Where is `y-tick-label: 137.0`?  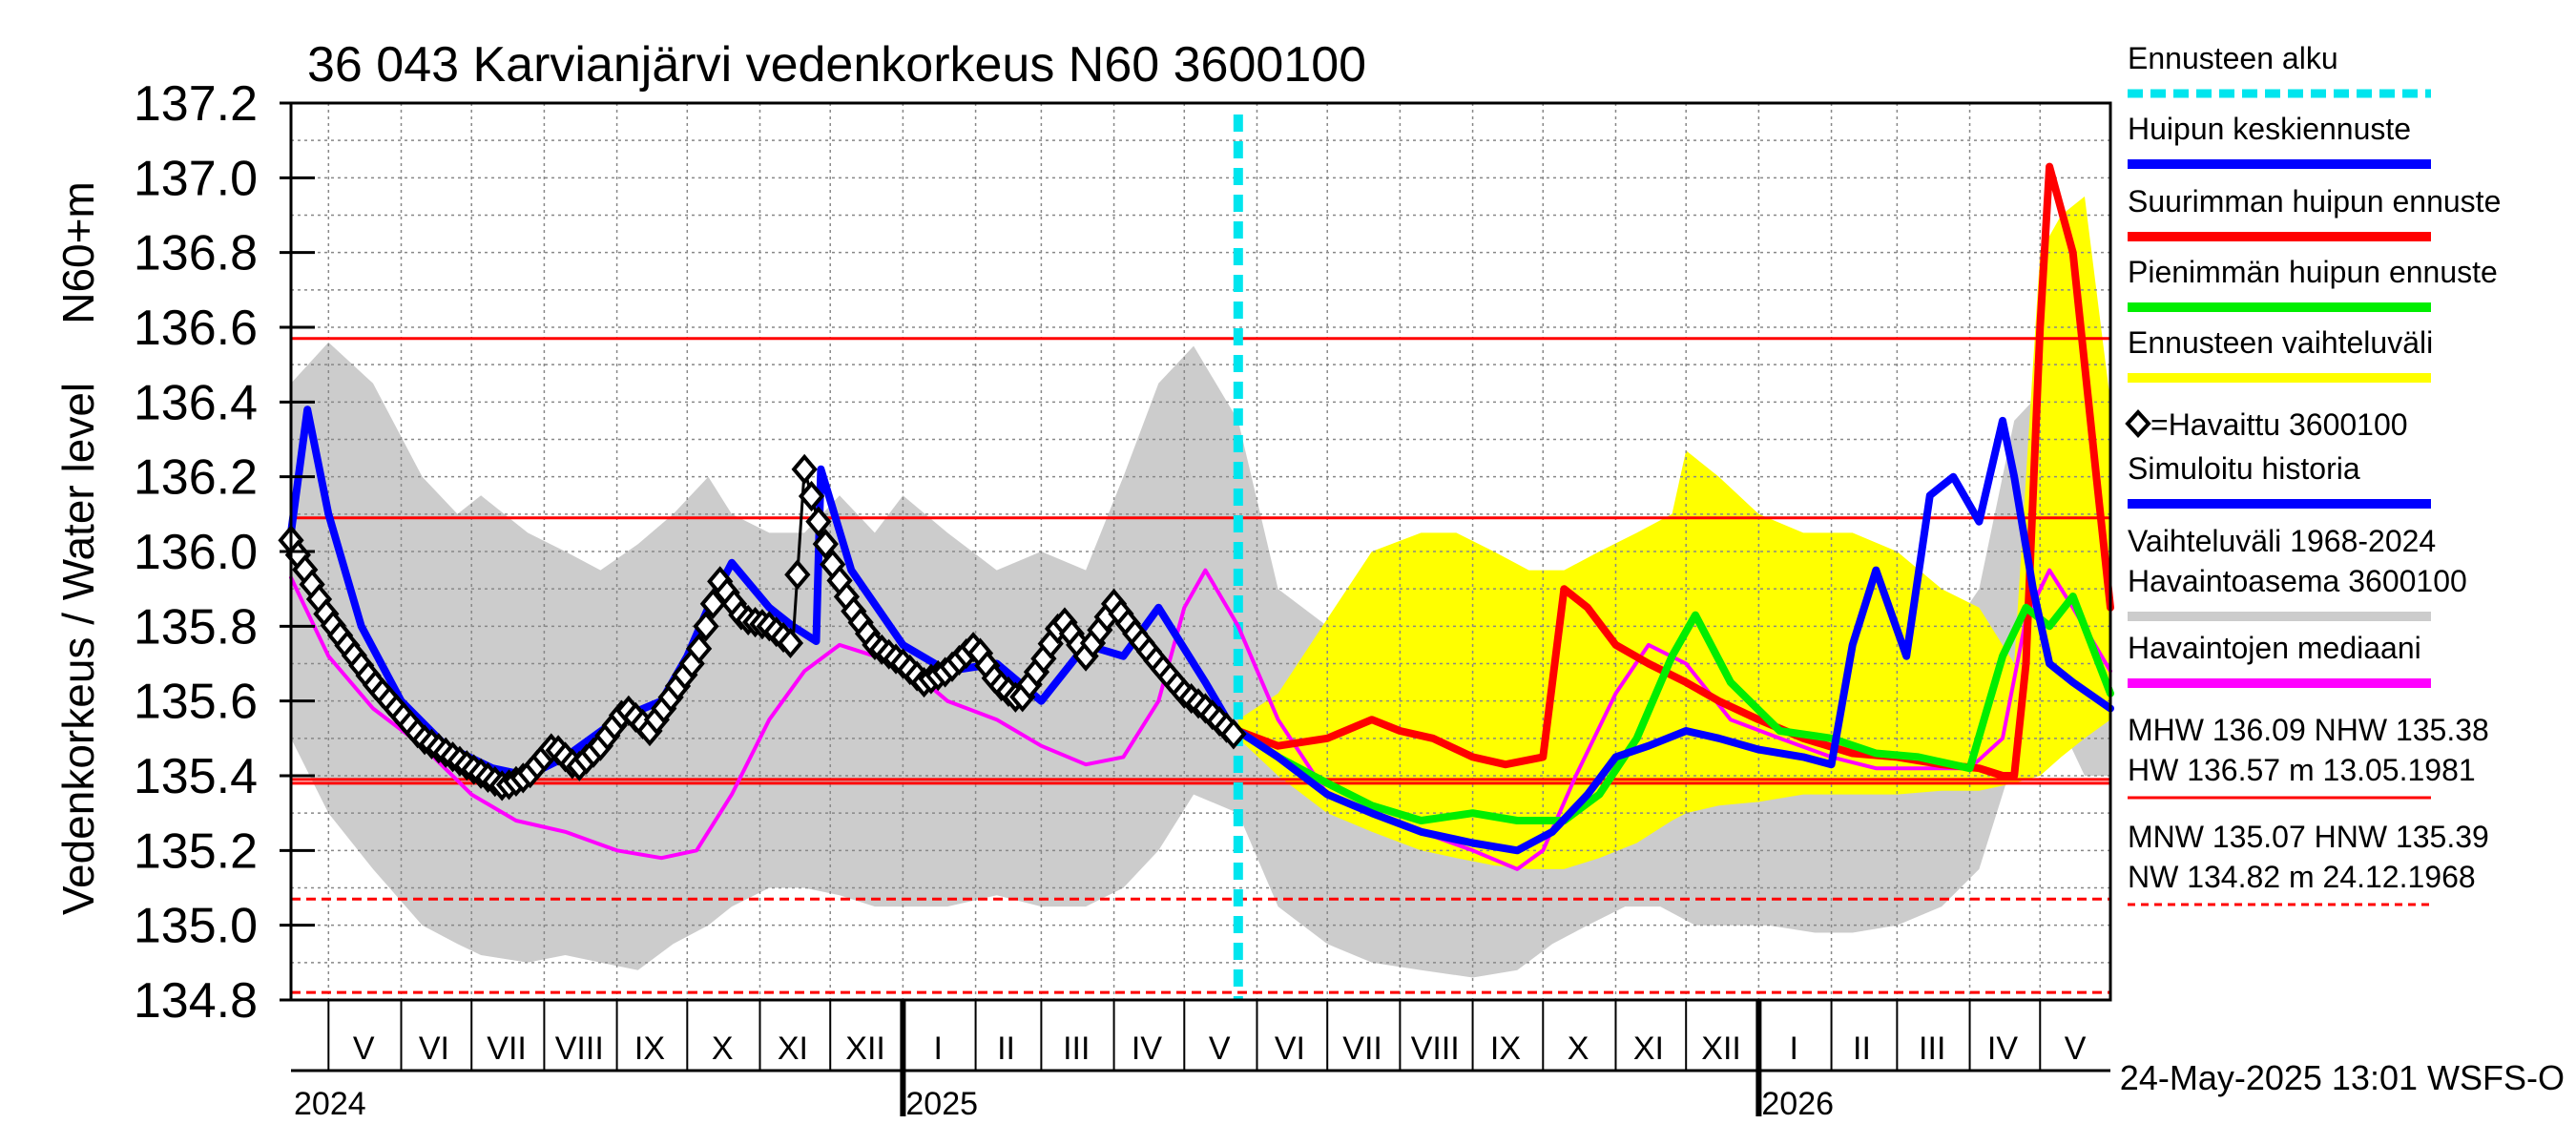
y-tick-label: 137.0 is located at coordinates (196, 179).